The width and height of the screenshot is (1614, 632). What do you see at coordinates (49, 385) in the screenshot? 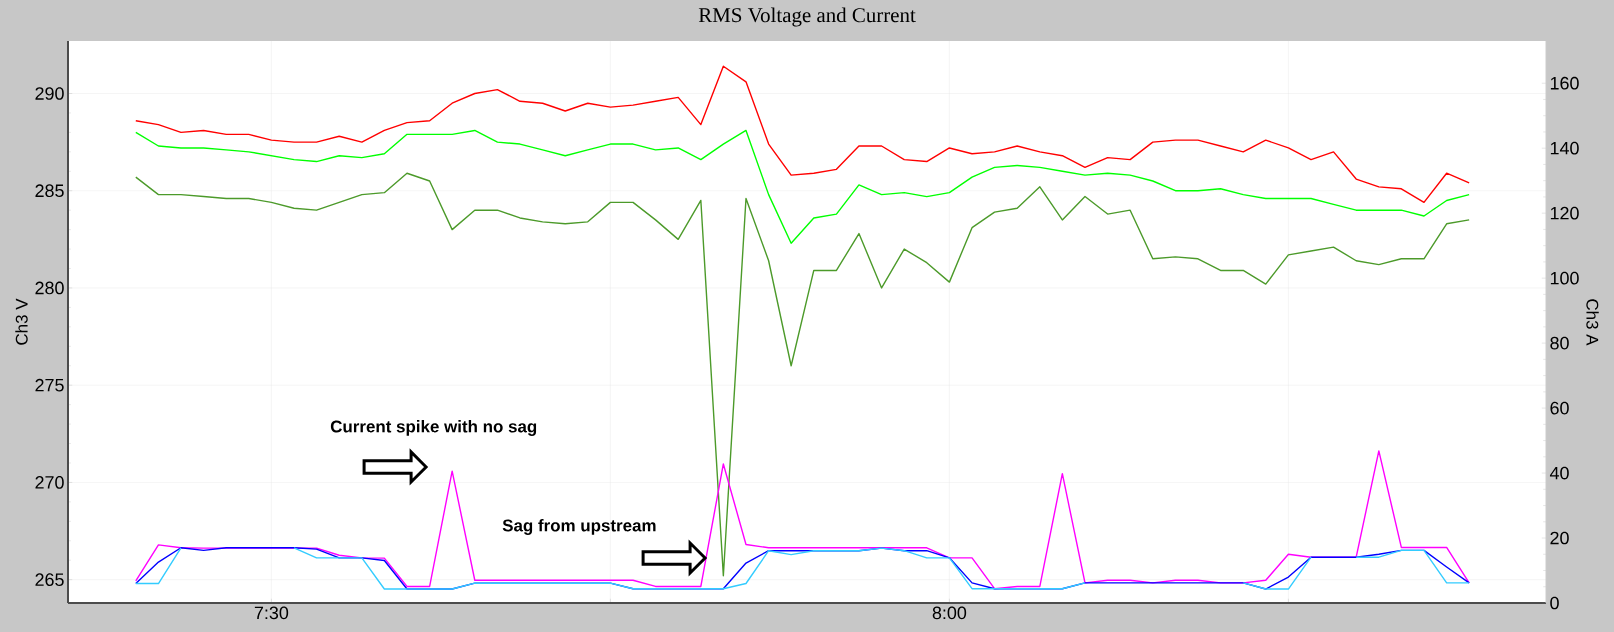
I see `y-tick-label: 275` at bounding box center [49, 385].